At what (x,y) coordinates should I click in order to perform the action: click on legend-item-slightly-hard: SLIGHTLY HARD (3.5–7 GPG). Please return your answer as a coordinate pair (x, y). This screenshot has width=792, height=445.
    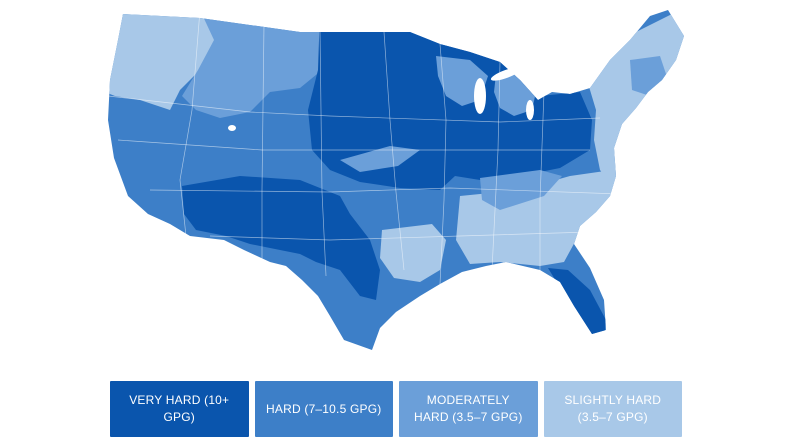
    Looking at the image, I should click on (612, 409).